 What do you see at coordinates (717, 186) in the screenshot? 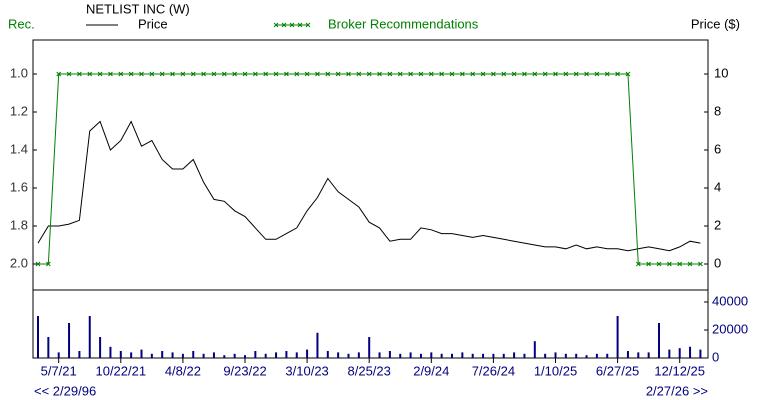
I see `y2-tick-label: 4` at bounding box center [717, 186].